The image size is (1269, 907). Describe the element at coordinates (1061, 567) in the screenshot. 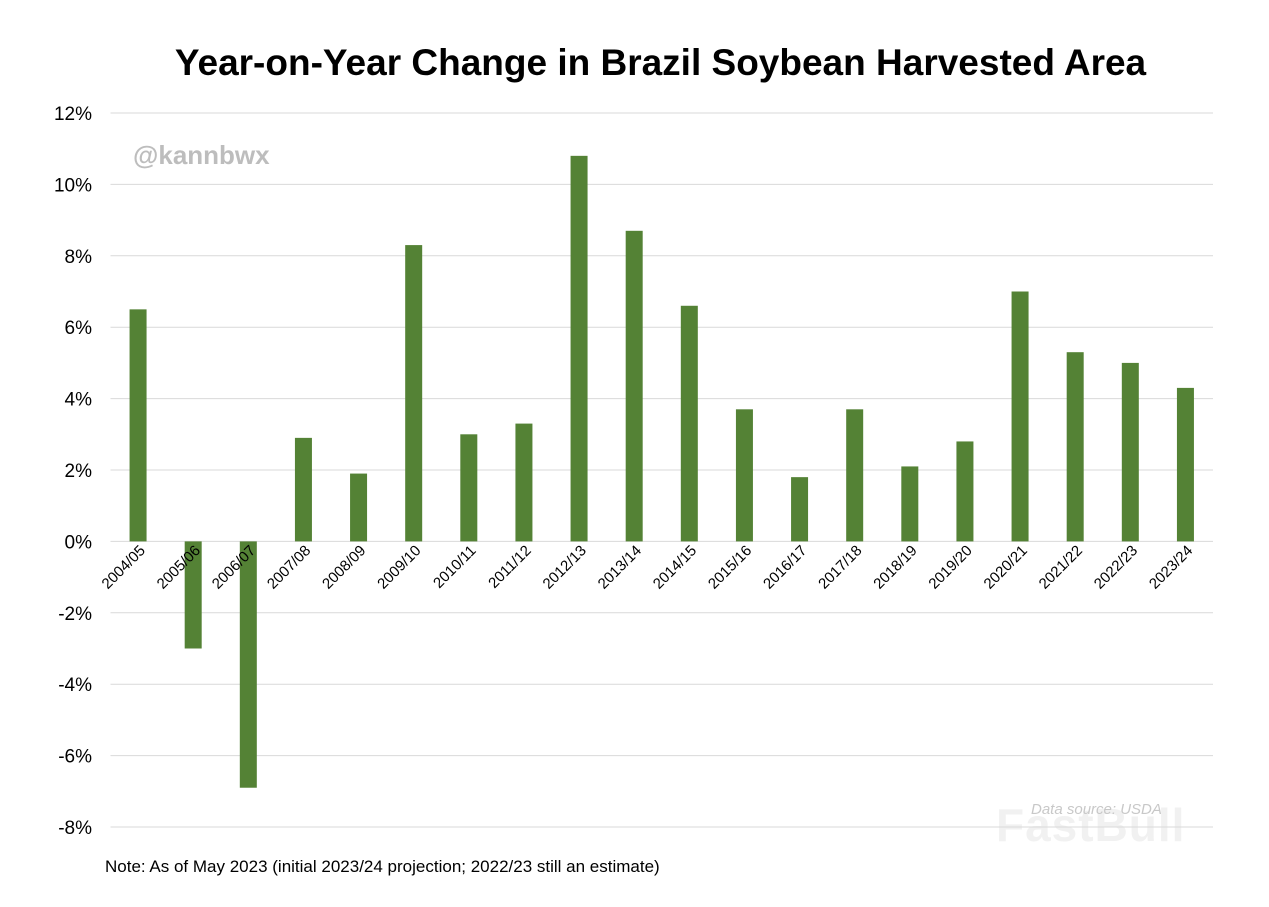

I see `x-tick-label: 2021/22` at that location.